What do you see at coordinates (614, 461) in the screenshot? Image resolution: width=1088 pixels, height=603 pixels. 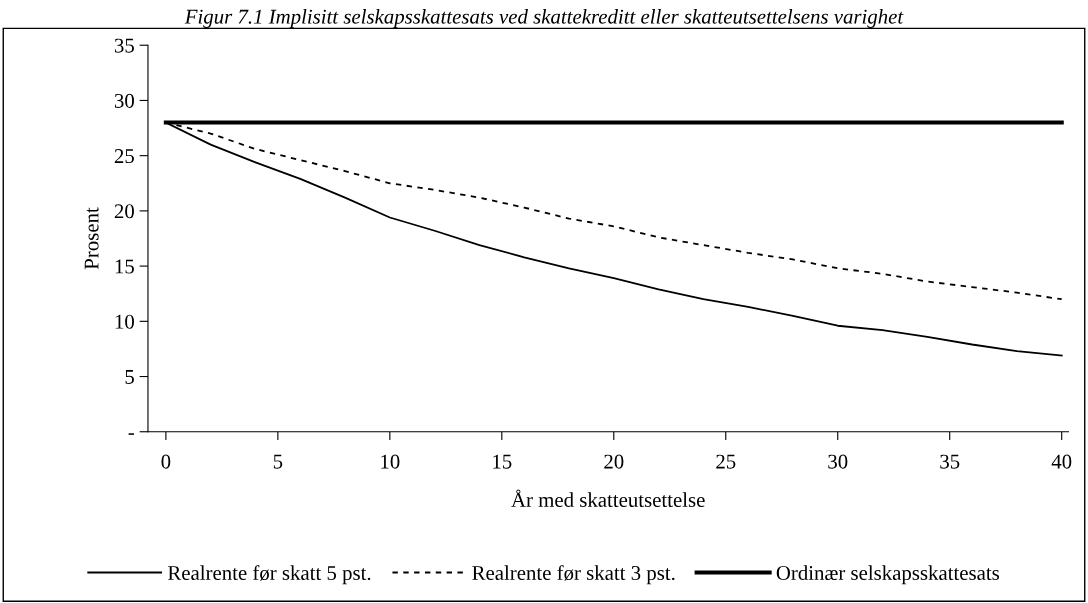 I see `x-tick-label: 20` at bounding box center [614, 461].